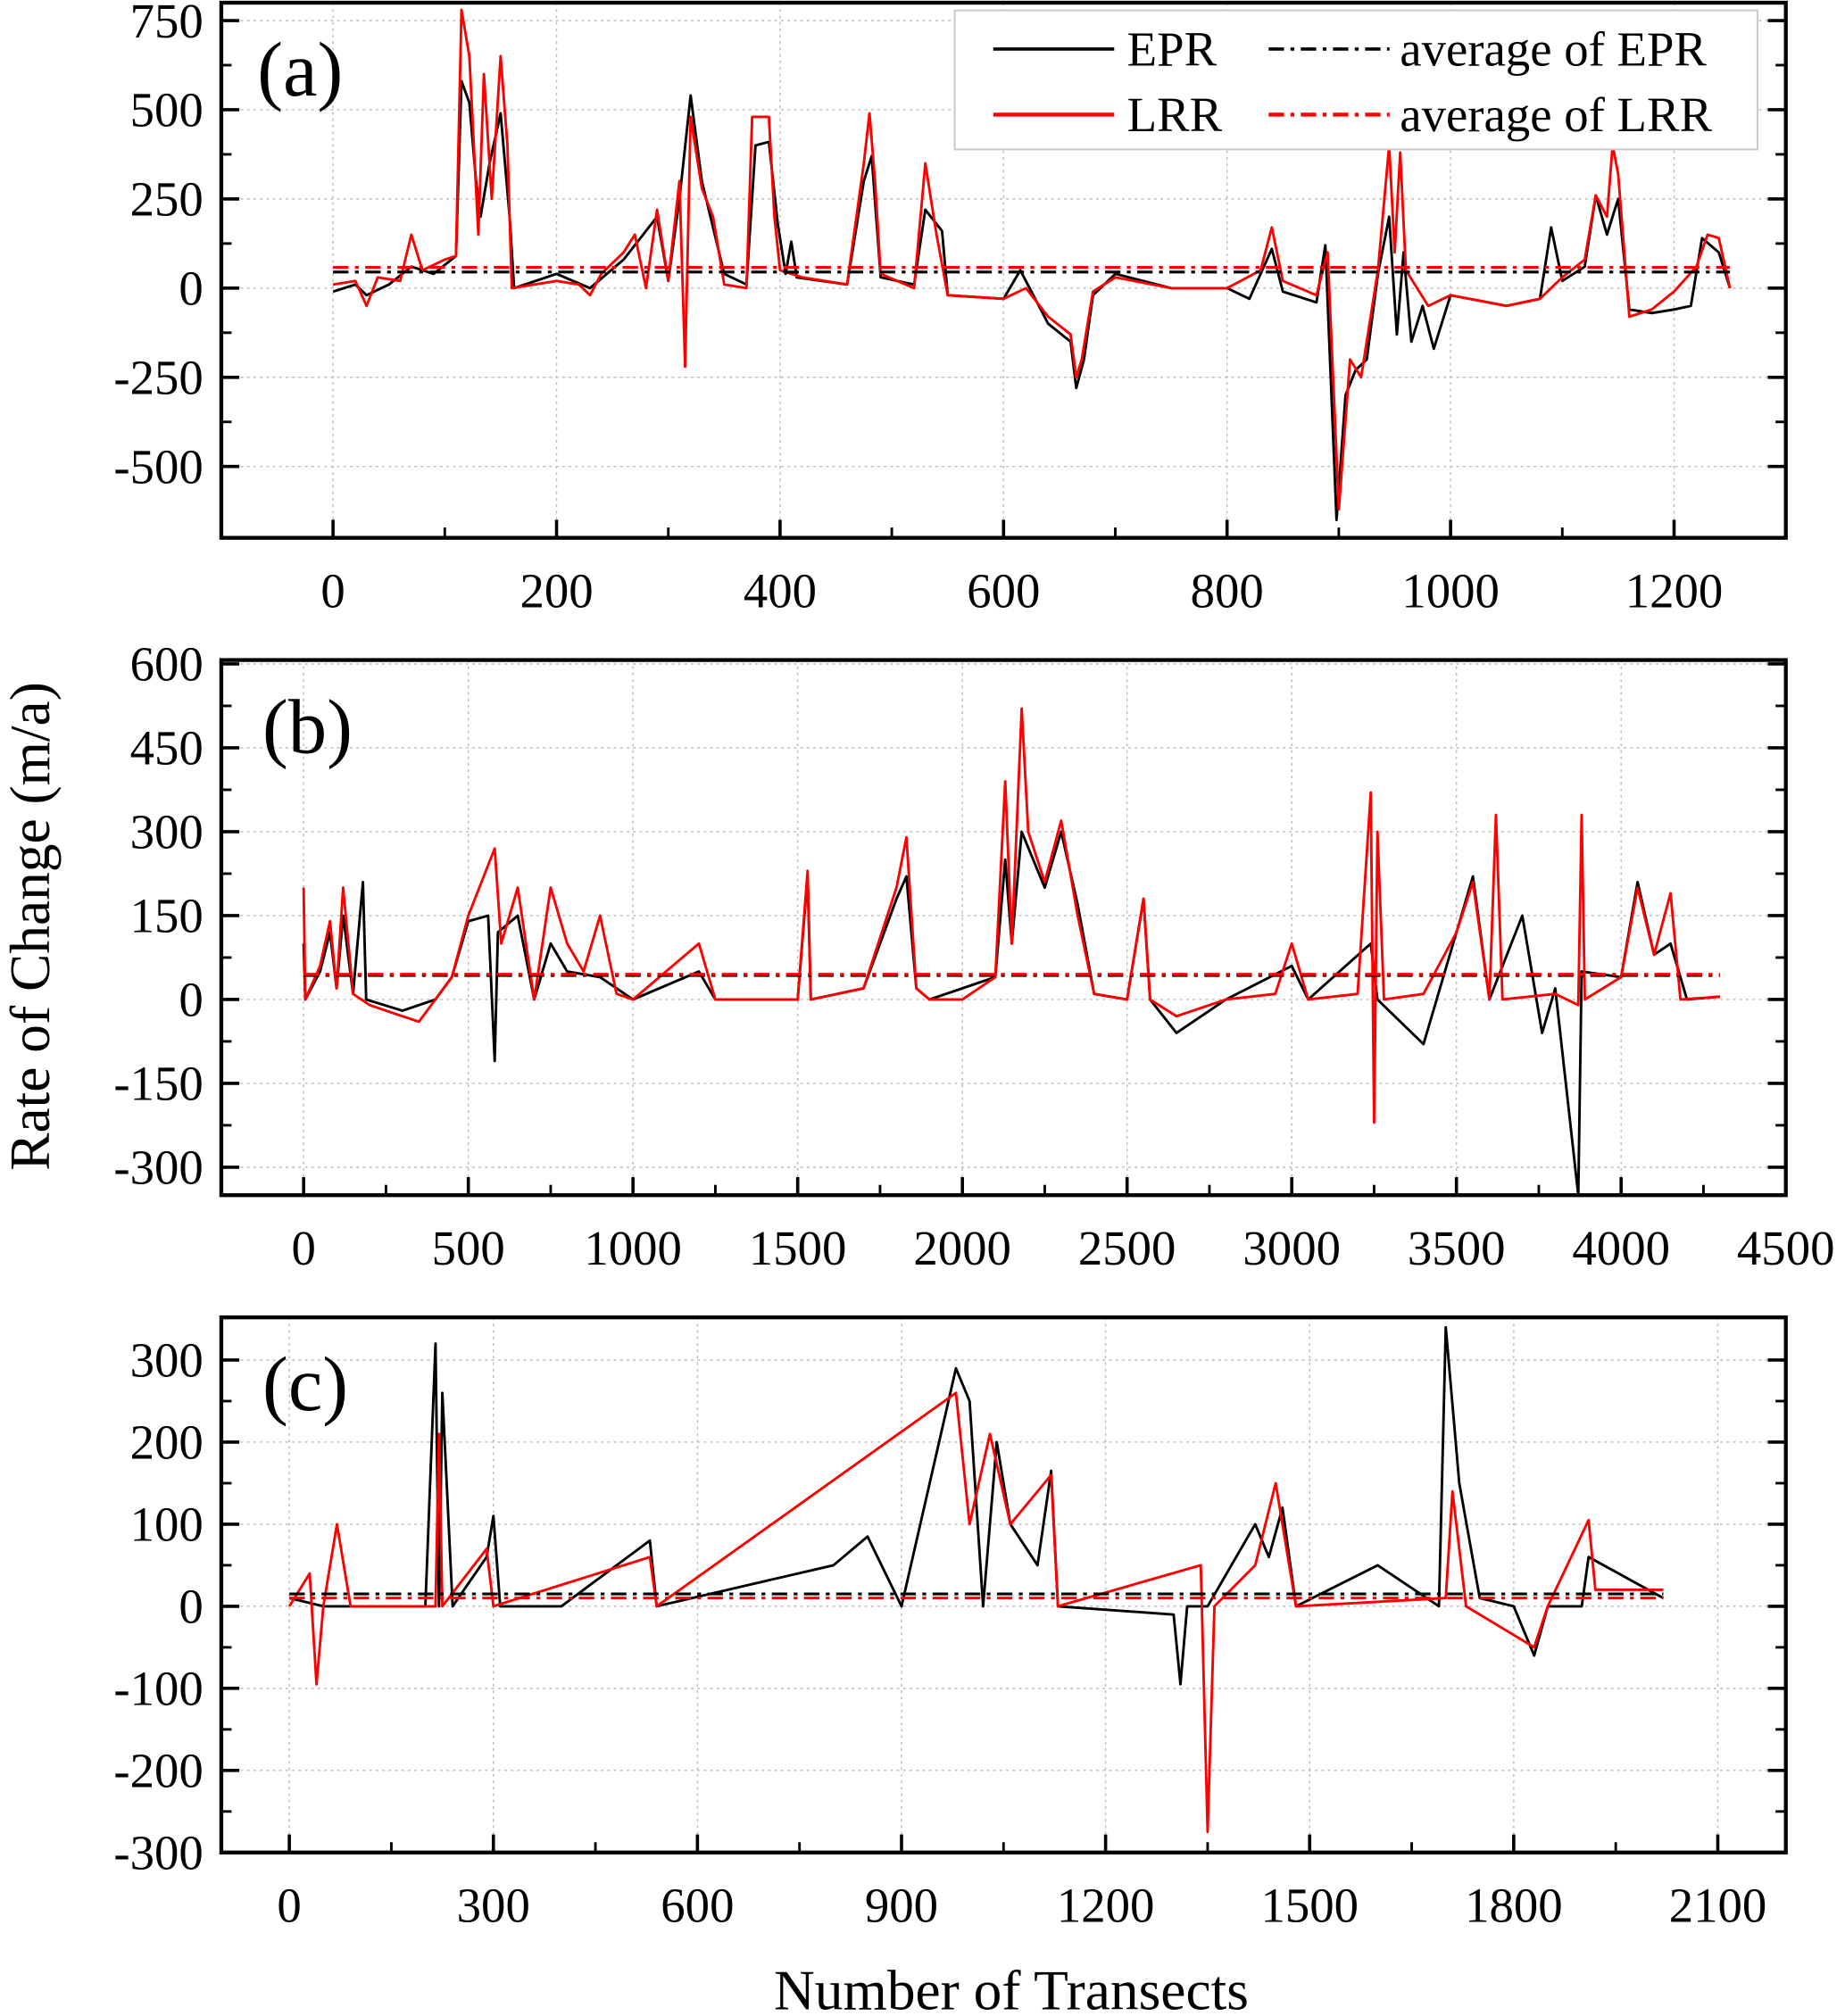  I want to click on x-tick-label: 500, so click(468, 1248).